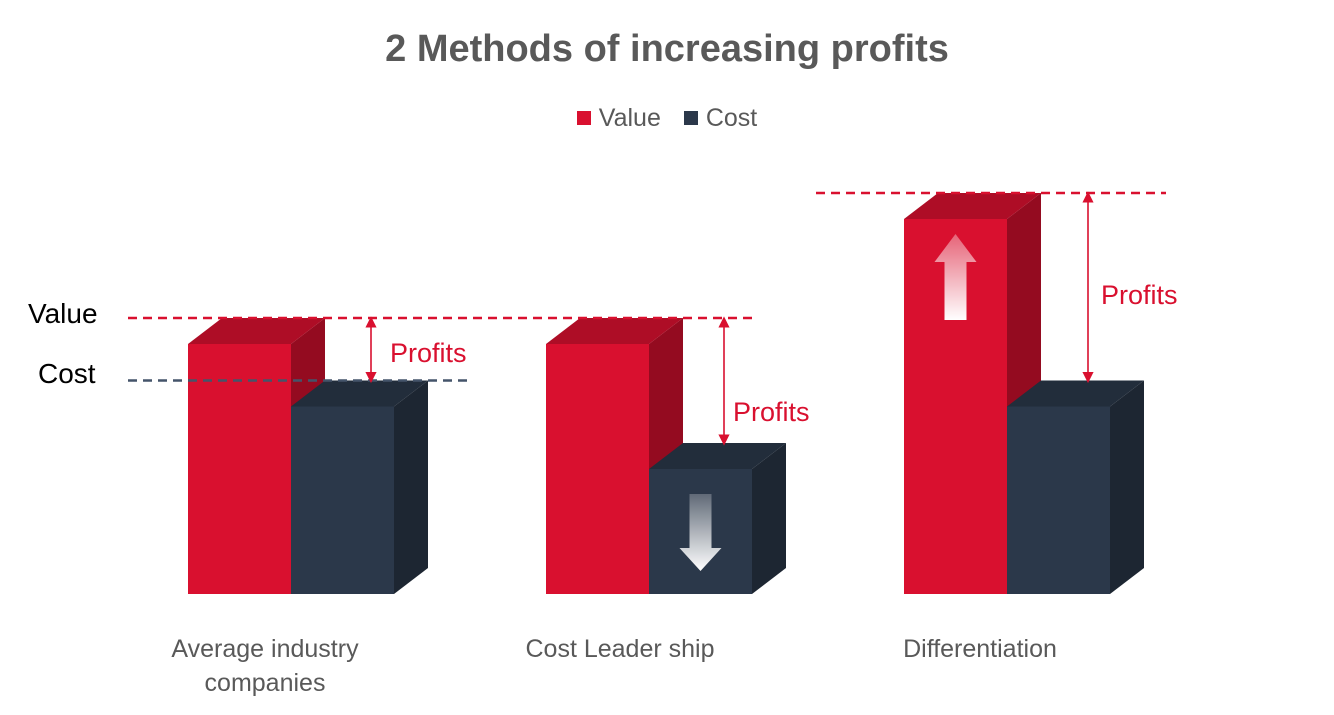 The height and width of the screenshot is (715, 1334). Describe the element at coordinates (67, 373) in the screenshot. I see `cost-reference-label: Cost` at that location.